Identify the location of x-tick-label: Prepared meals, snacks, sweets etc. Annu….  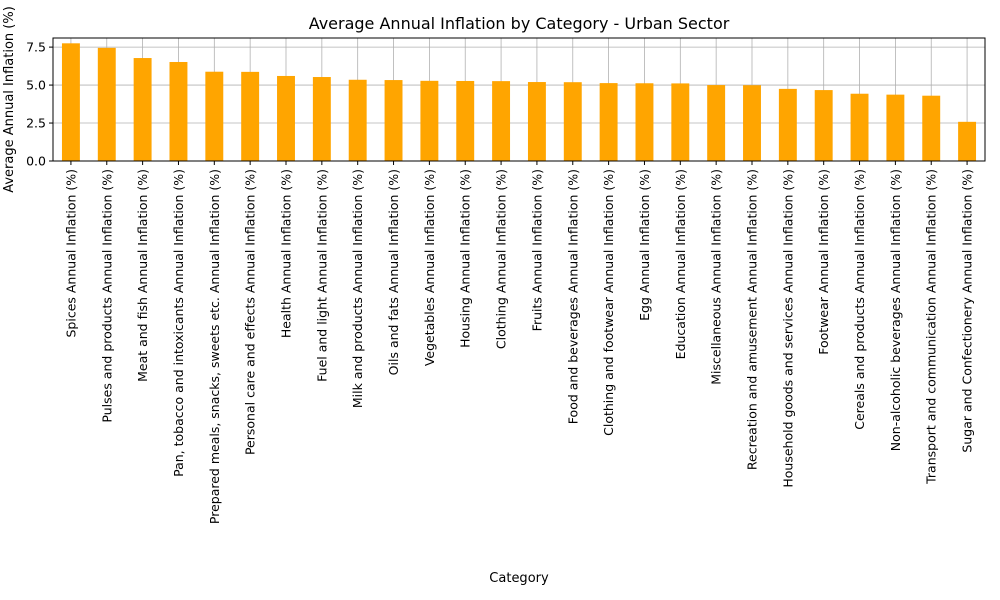
(214, 346).